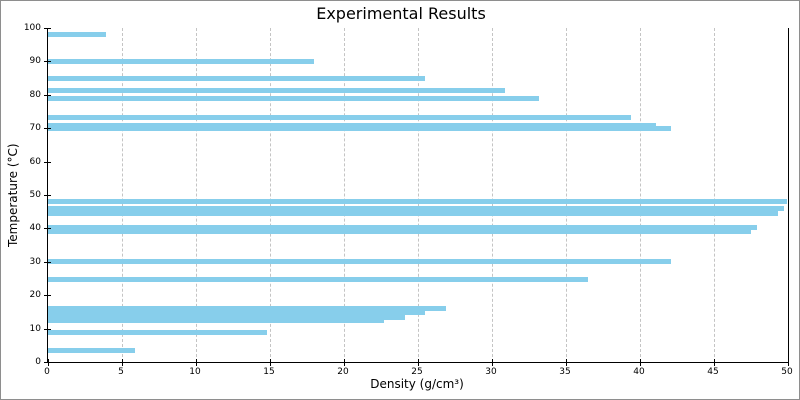 The width and height of the screenshot is (800, 400). Describe the element at coordinates (195, 372) in the screenshot. I see `x-tick-label: 10` at that location.